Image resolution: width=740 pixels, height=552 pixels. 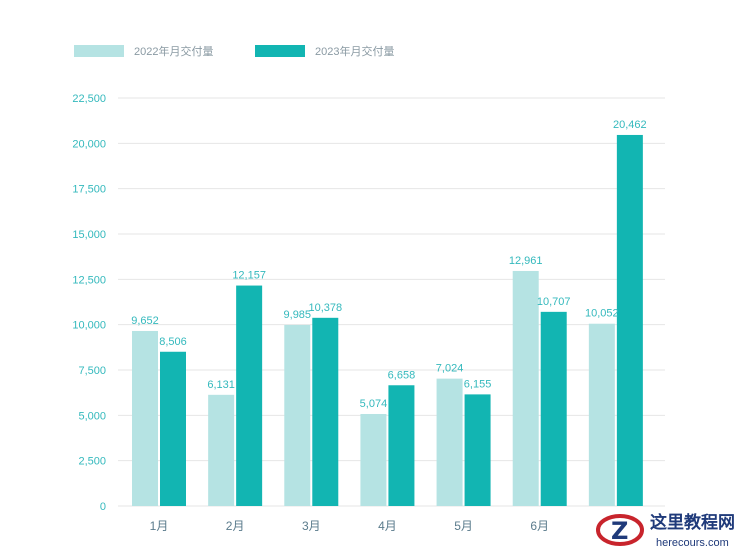 What do you see at coordinates (539, 526) in the screenshot?
I see `x-tick-label: 6月` at bounding box center [539, 526].